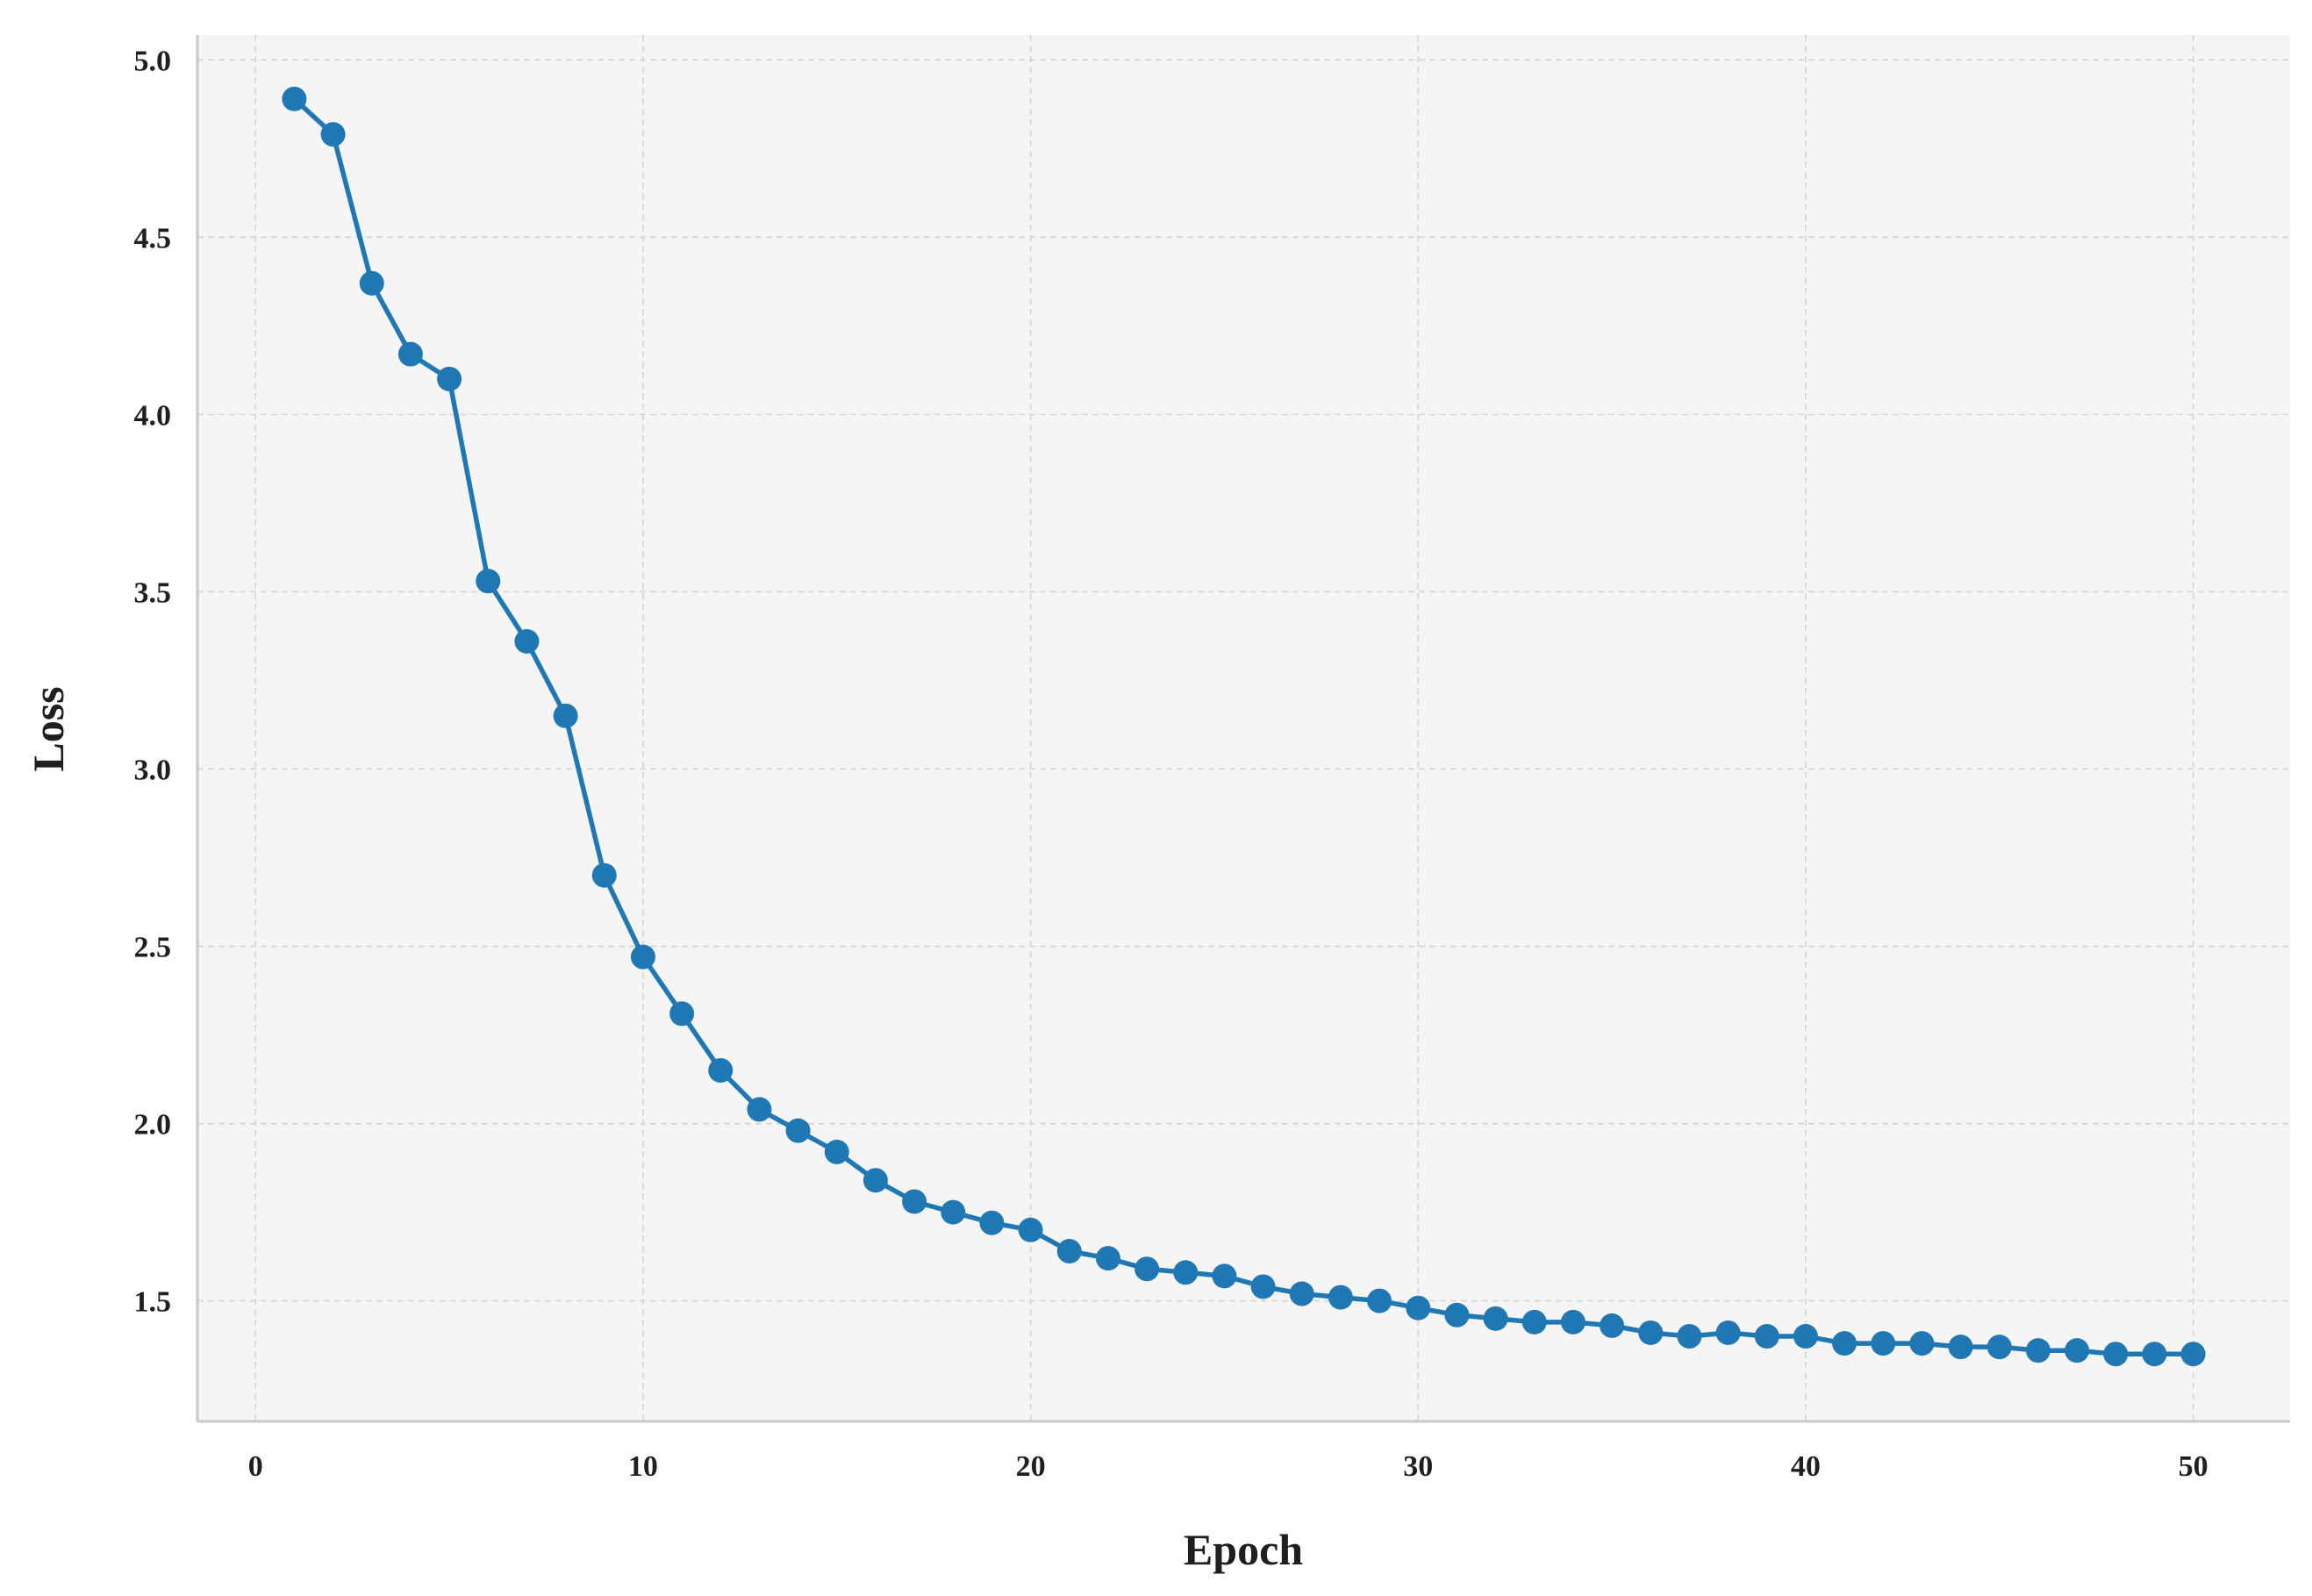 Image resolution: width=2312 pixels, height=1596 pixels. What do you see at coordinates (153, 948) in the screenshot?
I see `y-tick-label: 2.5` at bounding box center [153, 948].